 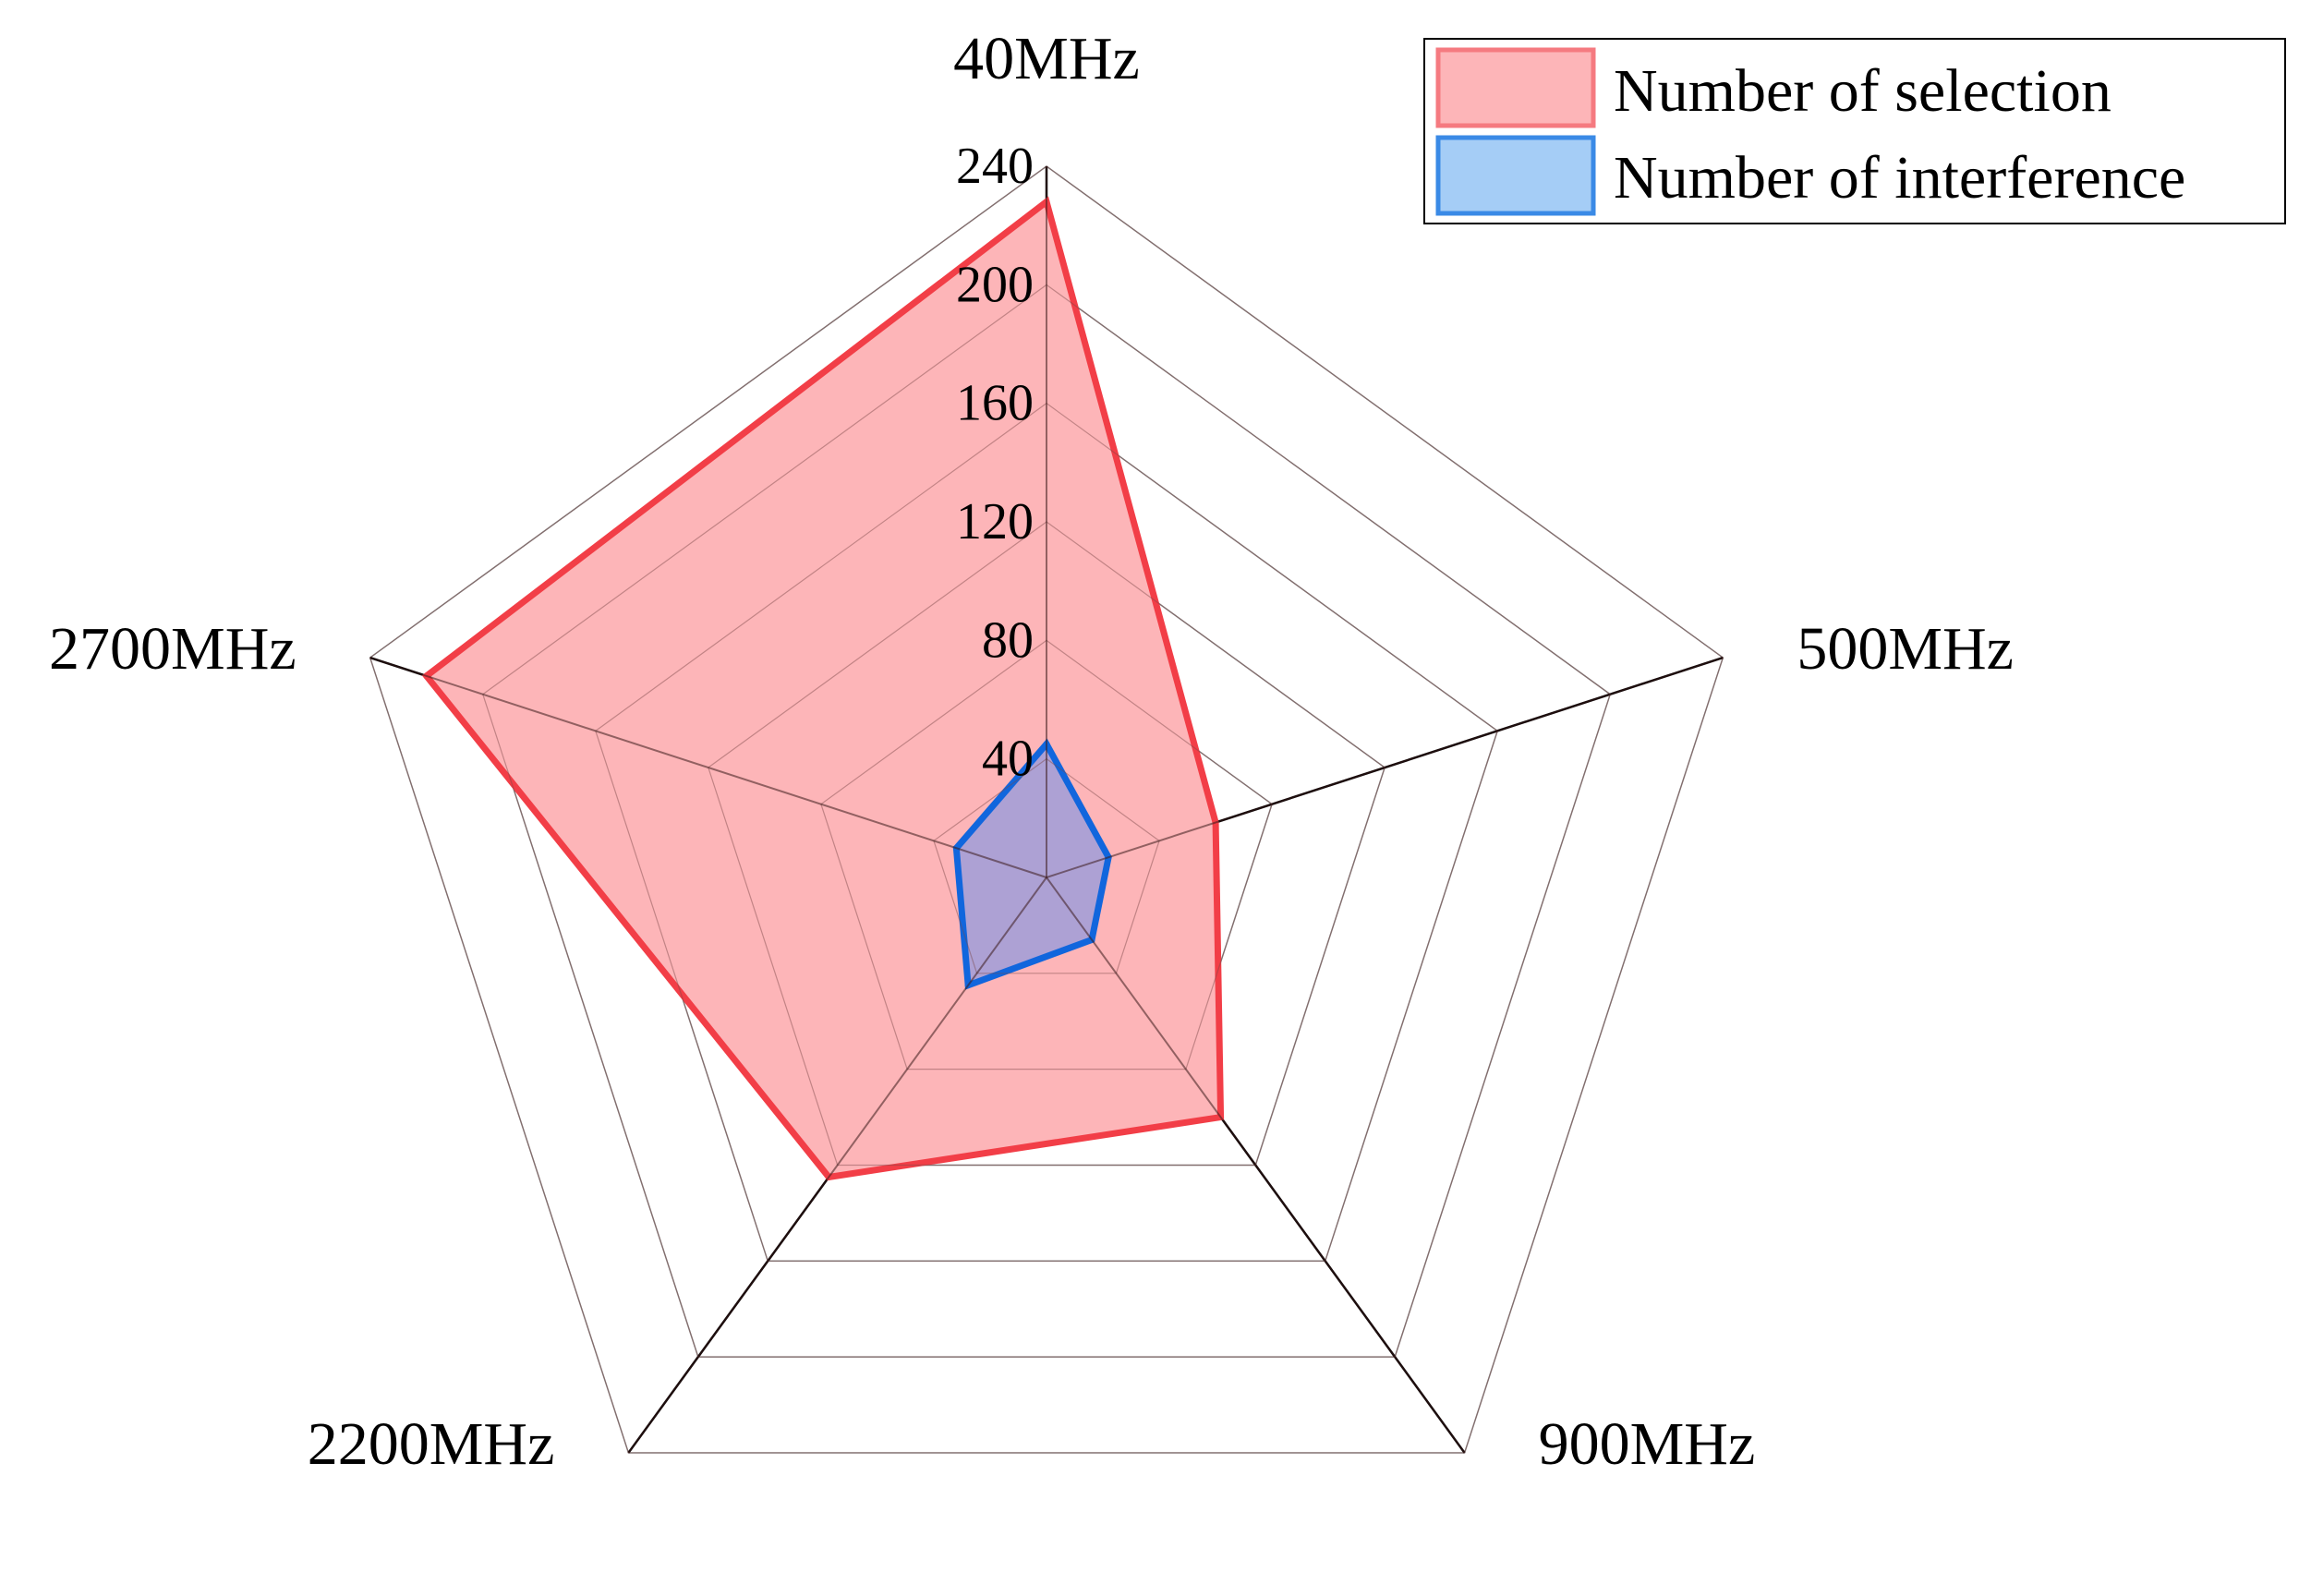 What do you see at coordinates (1032, 864) in the screenshot?
I see `series-area-interference` at bounding box center [1032, 864].